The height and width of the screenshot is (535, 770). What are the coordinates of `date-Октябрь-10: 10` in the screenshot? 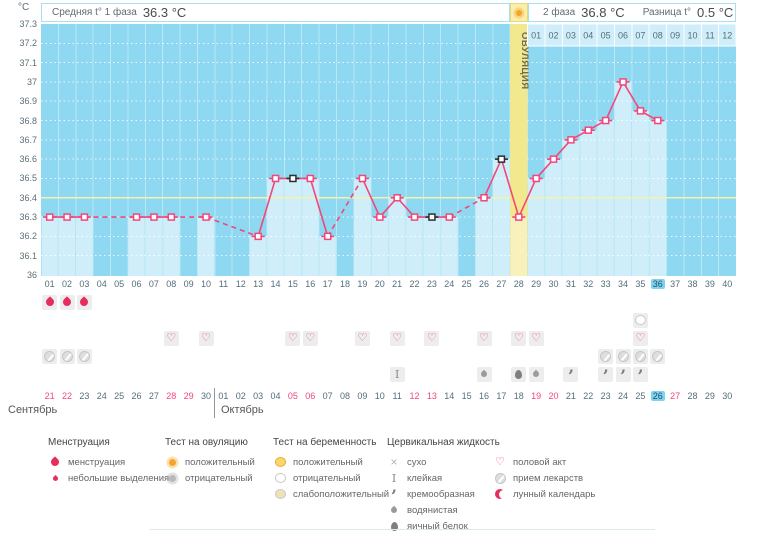 It's located at (379, 396).